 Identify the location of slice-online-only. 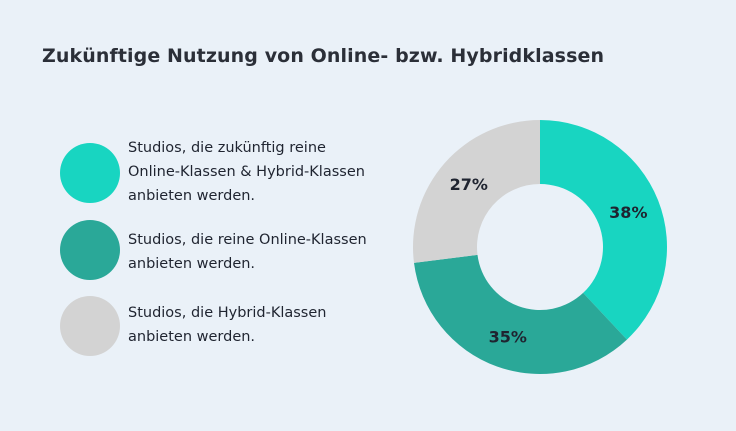
(520, 314).